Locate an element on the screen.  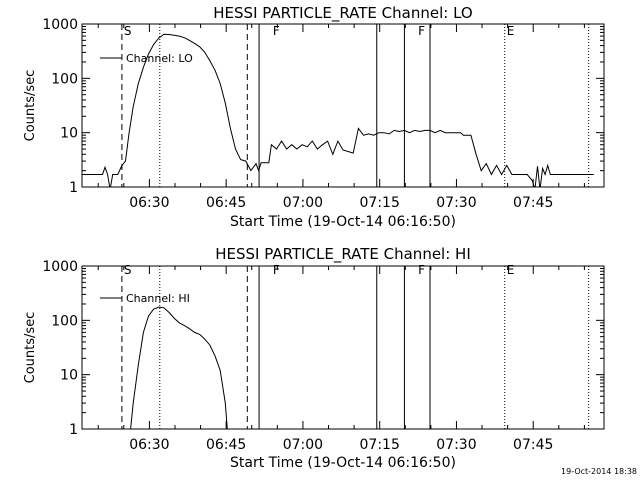
panel1-x-axis-label: Start Time (19-Oct-14 06:16:50) is located at coordinates (343, 222).